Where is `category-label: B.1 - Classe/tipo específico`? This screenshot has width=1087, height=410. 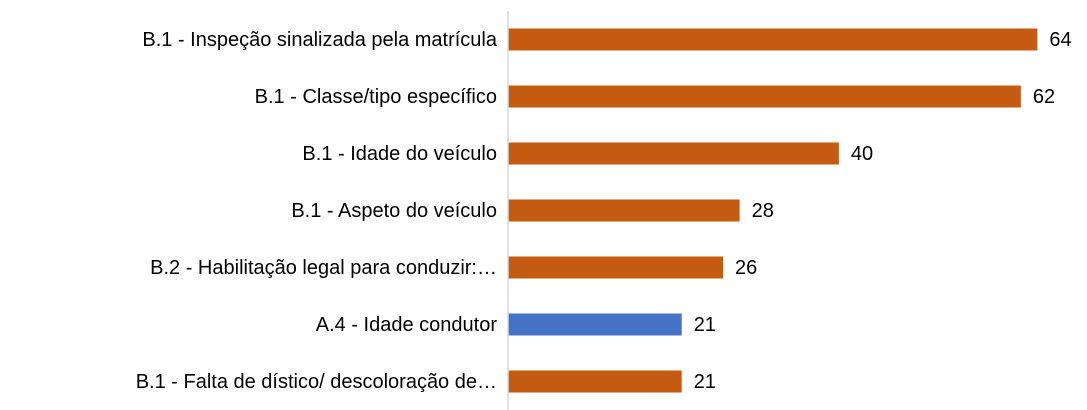 category-label: B.1 - Classe/tipo específico is located at coordinates (376, 97).